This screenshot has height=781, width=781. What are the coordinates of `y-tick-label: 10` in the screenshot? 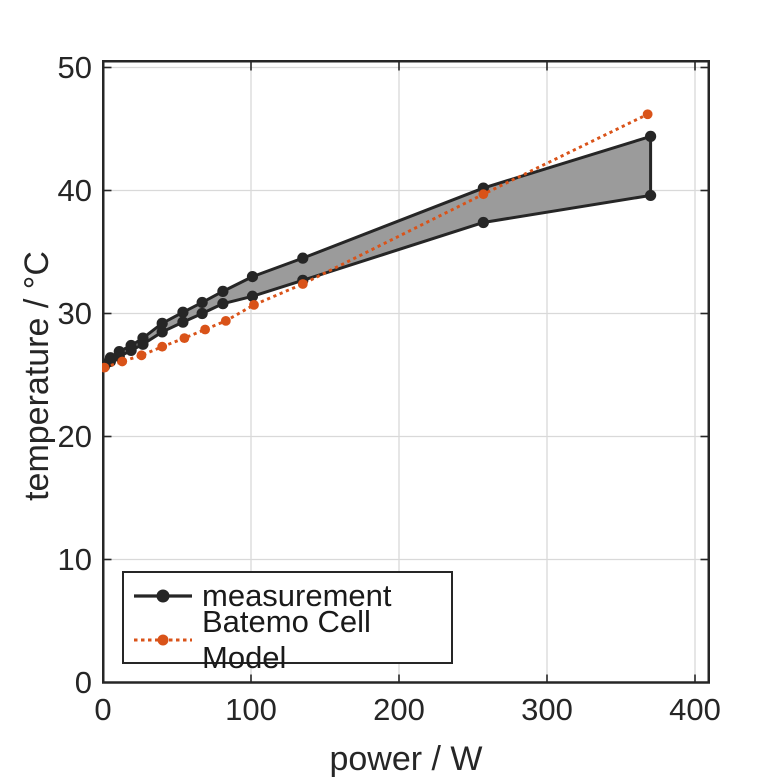 It's located at (74, 559).